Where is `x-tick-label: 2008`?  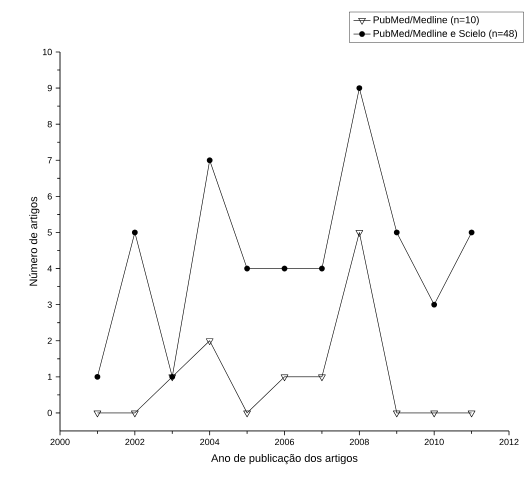
x-tick-label: 2008 is located at coordinates (359, 442).